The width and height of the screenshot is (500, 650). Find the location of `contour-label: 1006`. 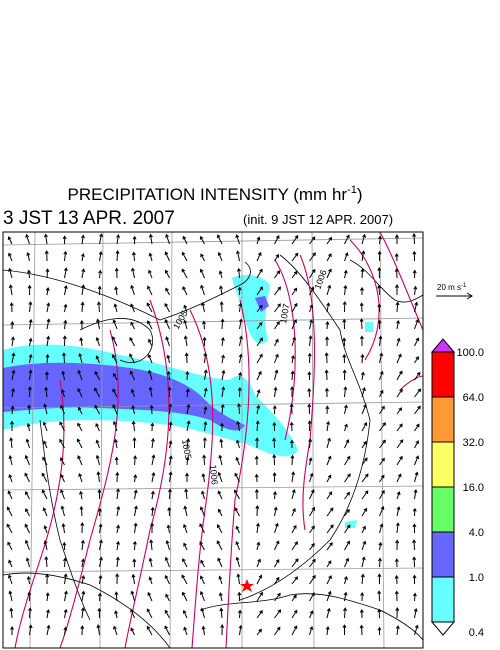

contour-label: 1006 is located at coordinates (214, 474).